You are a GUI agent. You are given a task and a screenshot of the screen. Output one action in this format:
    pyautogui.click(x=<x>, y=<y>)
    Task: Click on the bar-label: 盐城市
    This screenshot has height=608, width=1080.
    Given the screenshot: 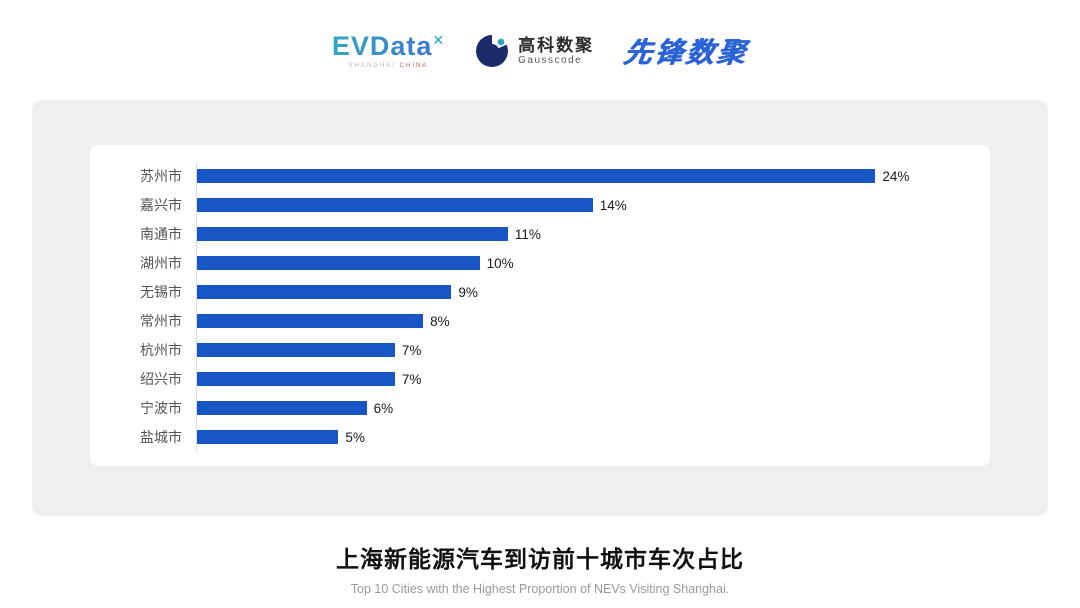 What is the action you would take?
    pyautogui.click(x=161, y=437)
    